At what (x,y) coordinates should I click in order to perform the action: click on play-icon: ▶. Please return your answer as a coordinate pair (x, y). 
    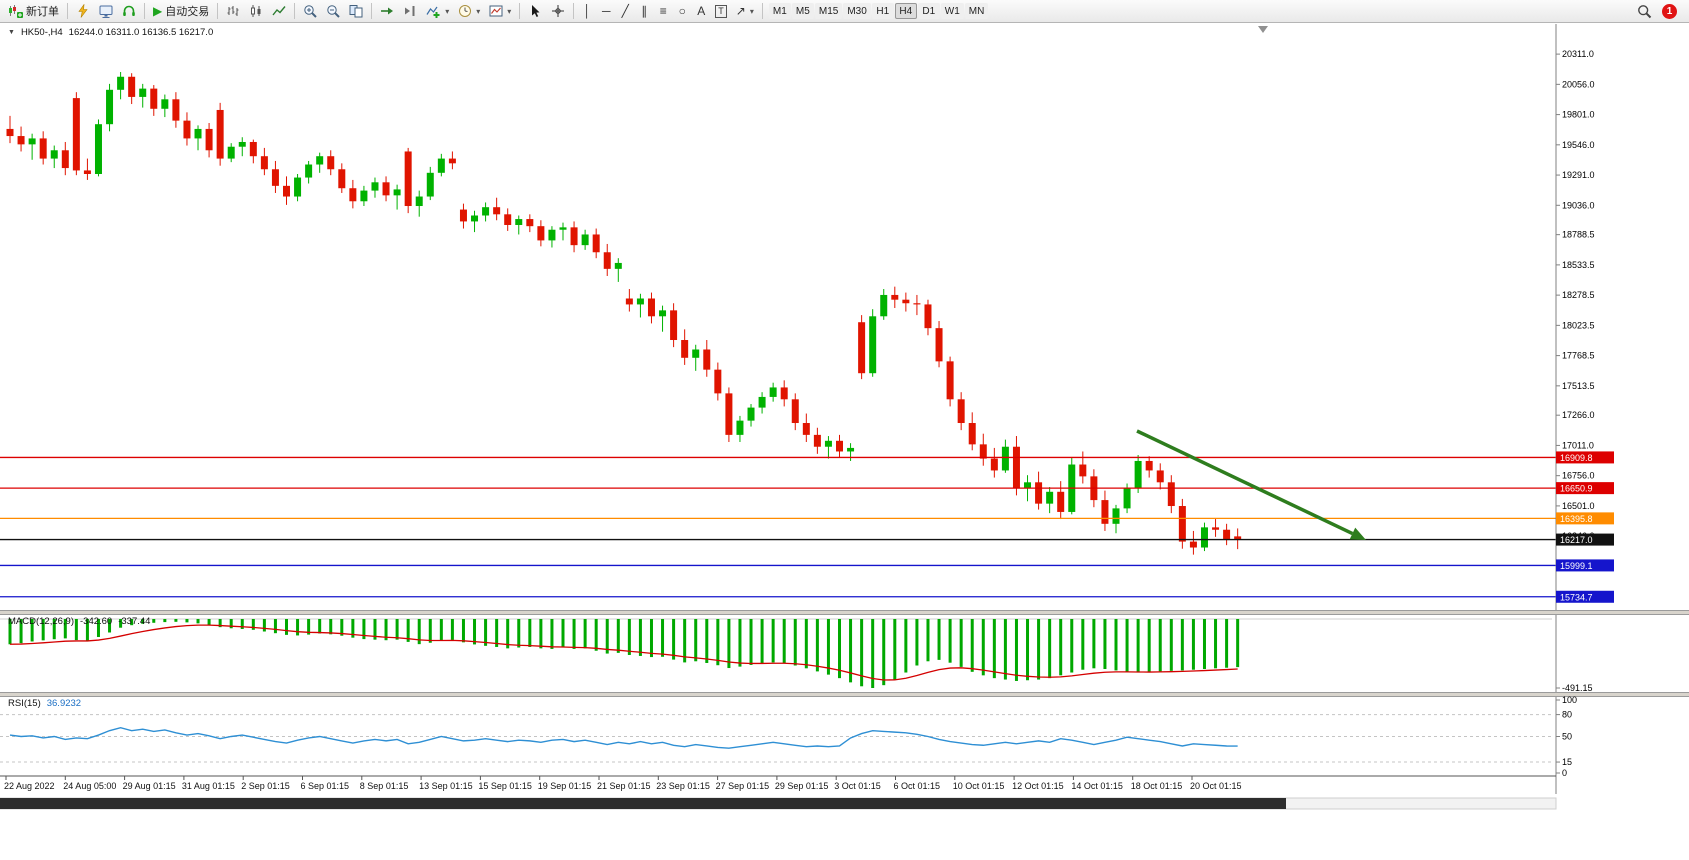
    Looking at the image, I should click on (158, 11).